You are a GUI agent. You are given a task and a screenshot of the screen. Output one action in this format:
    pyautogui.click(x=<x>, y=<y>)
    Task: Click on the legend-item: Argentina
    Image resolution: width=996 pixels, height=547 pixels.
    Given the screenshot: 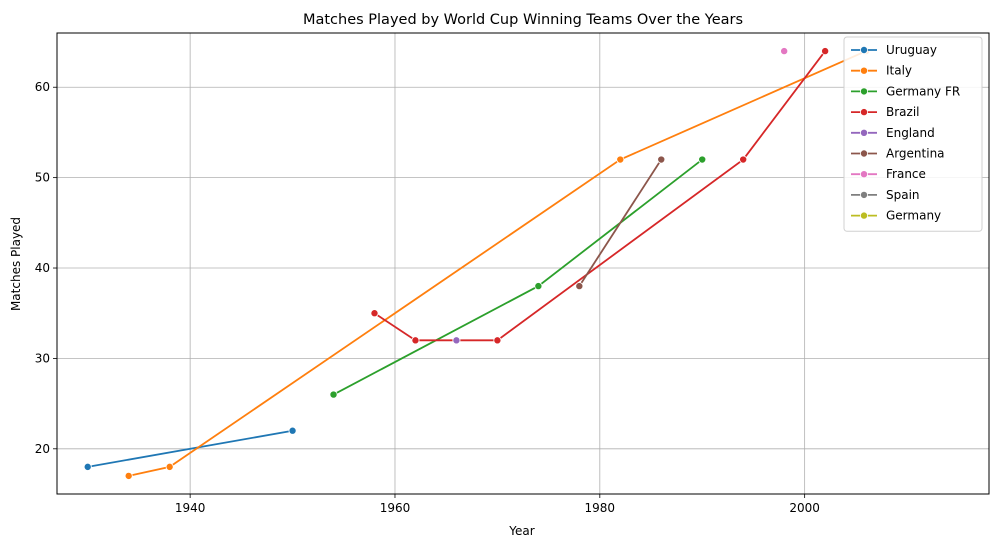 What is the action you would take?
    pyautogui.click(x=898, y=154)
    